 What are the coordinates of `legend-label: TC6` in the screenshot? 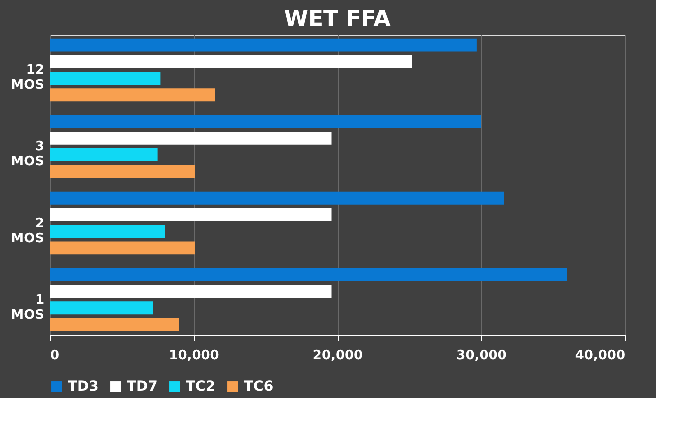 It's located at (259, 387).